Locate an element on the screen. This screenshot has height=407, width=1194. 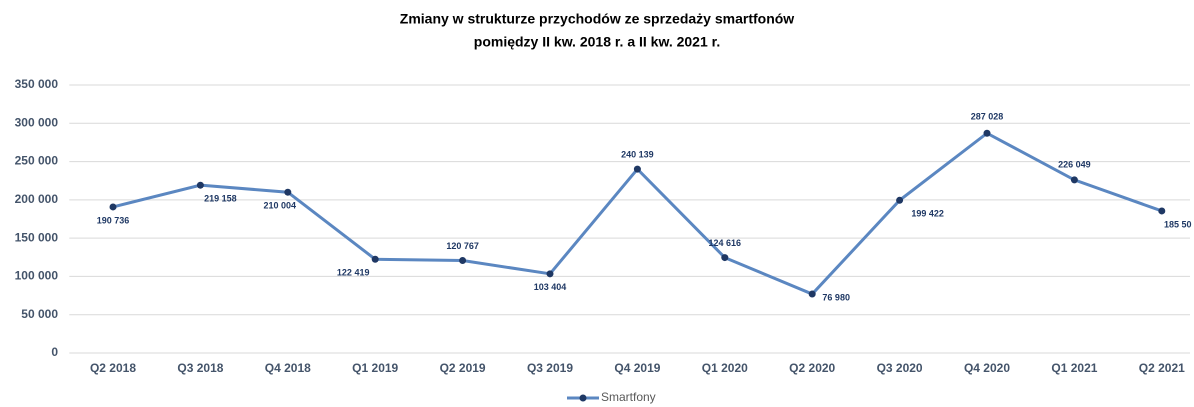
legend-label: Smartfony is located at coordinates (628, 397).